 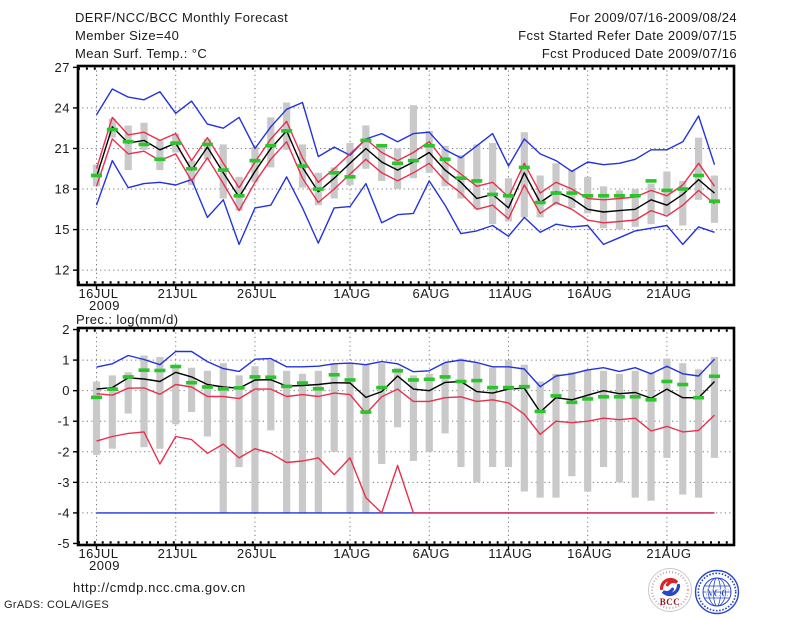 What do you see at coordinates (627, 35) in the screenshot?
I see `fcst-started-label: Fcst Started Refer Date 2009/07/15` at bounding box center [627, 35].